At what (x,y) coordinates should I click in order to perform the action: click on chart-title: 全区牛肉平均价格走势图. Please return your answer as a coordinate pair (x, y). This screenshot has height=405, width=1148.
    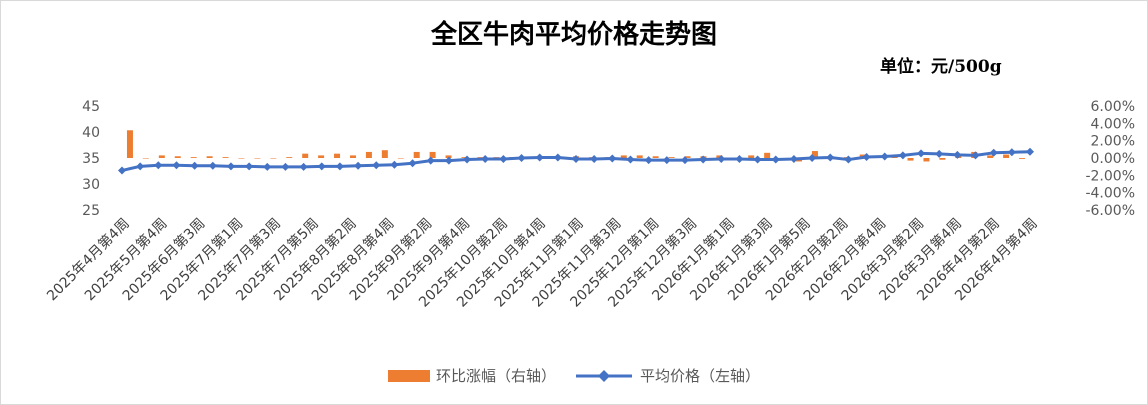
    Looking at the image, I should click on (573, 35).